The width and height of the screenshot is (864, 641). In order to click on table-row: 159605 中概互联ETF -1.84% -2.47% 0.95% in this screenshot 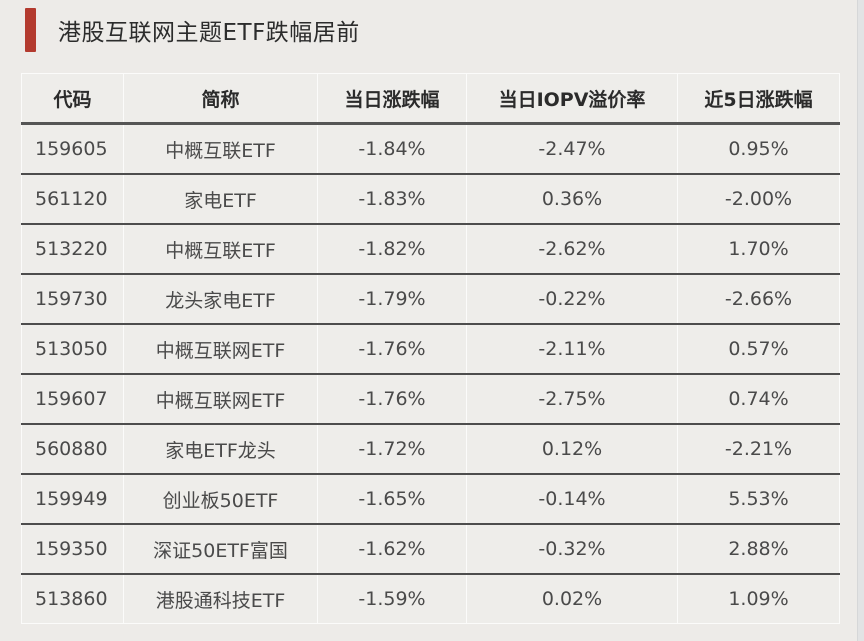, I will do `click(430, 149)`.